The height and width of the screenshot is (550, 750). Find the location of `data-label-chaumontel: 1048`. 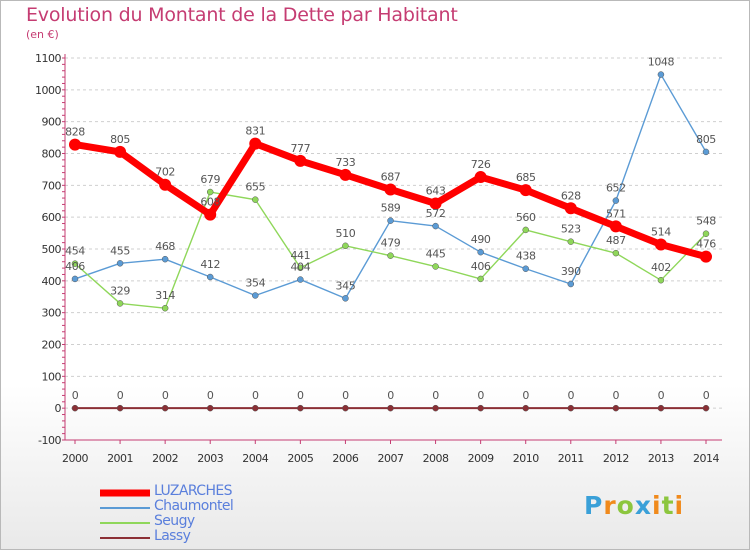

data-label-chaumontel: 1048 is located at coordinates (661, 62).